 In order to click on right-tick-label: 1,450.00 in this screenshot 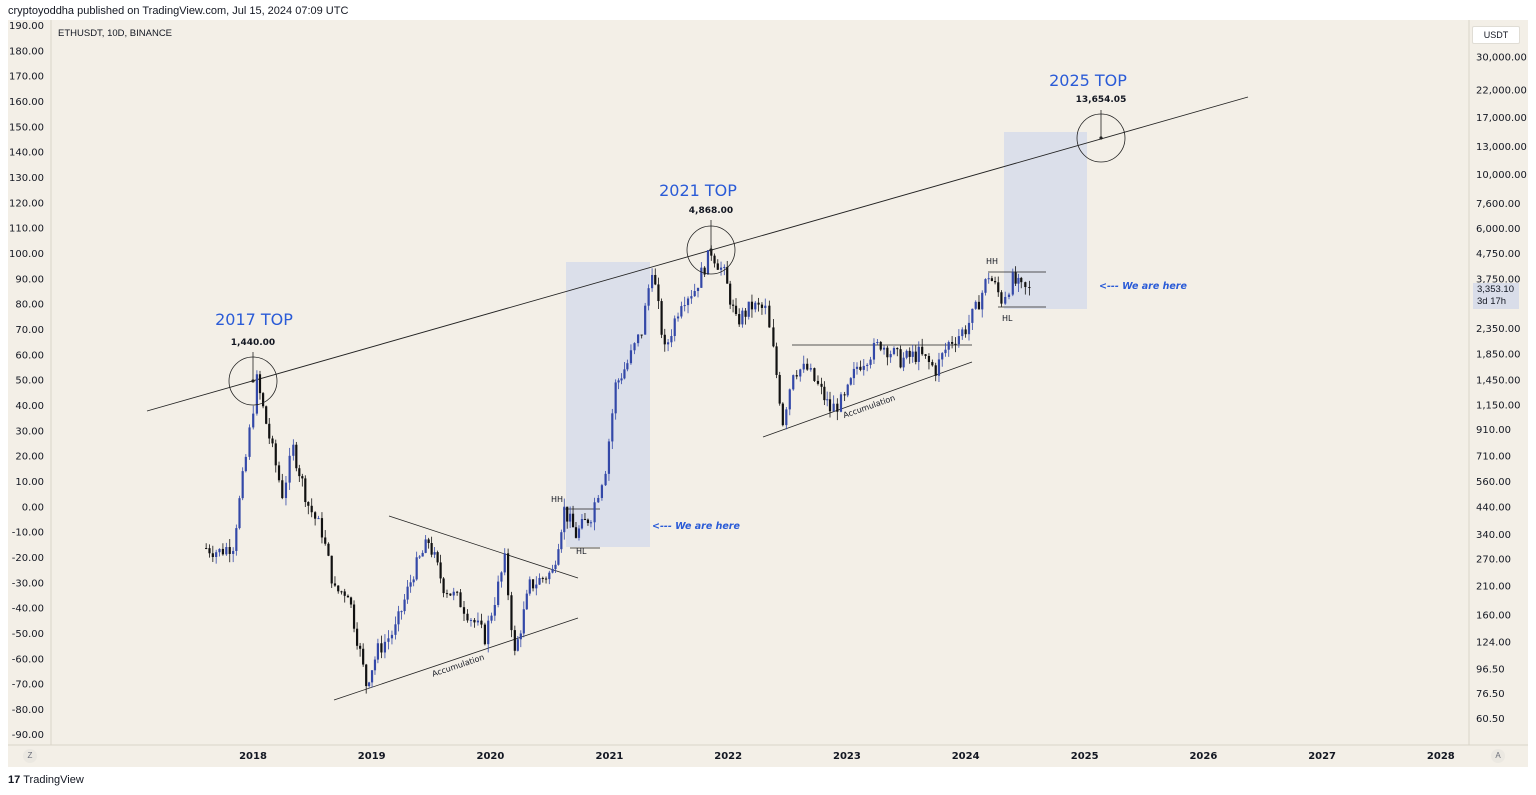, I will do `click(1498, 381)`.